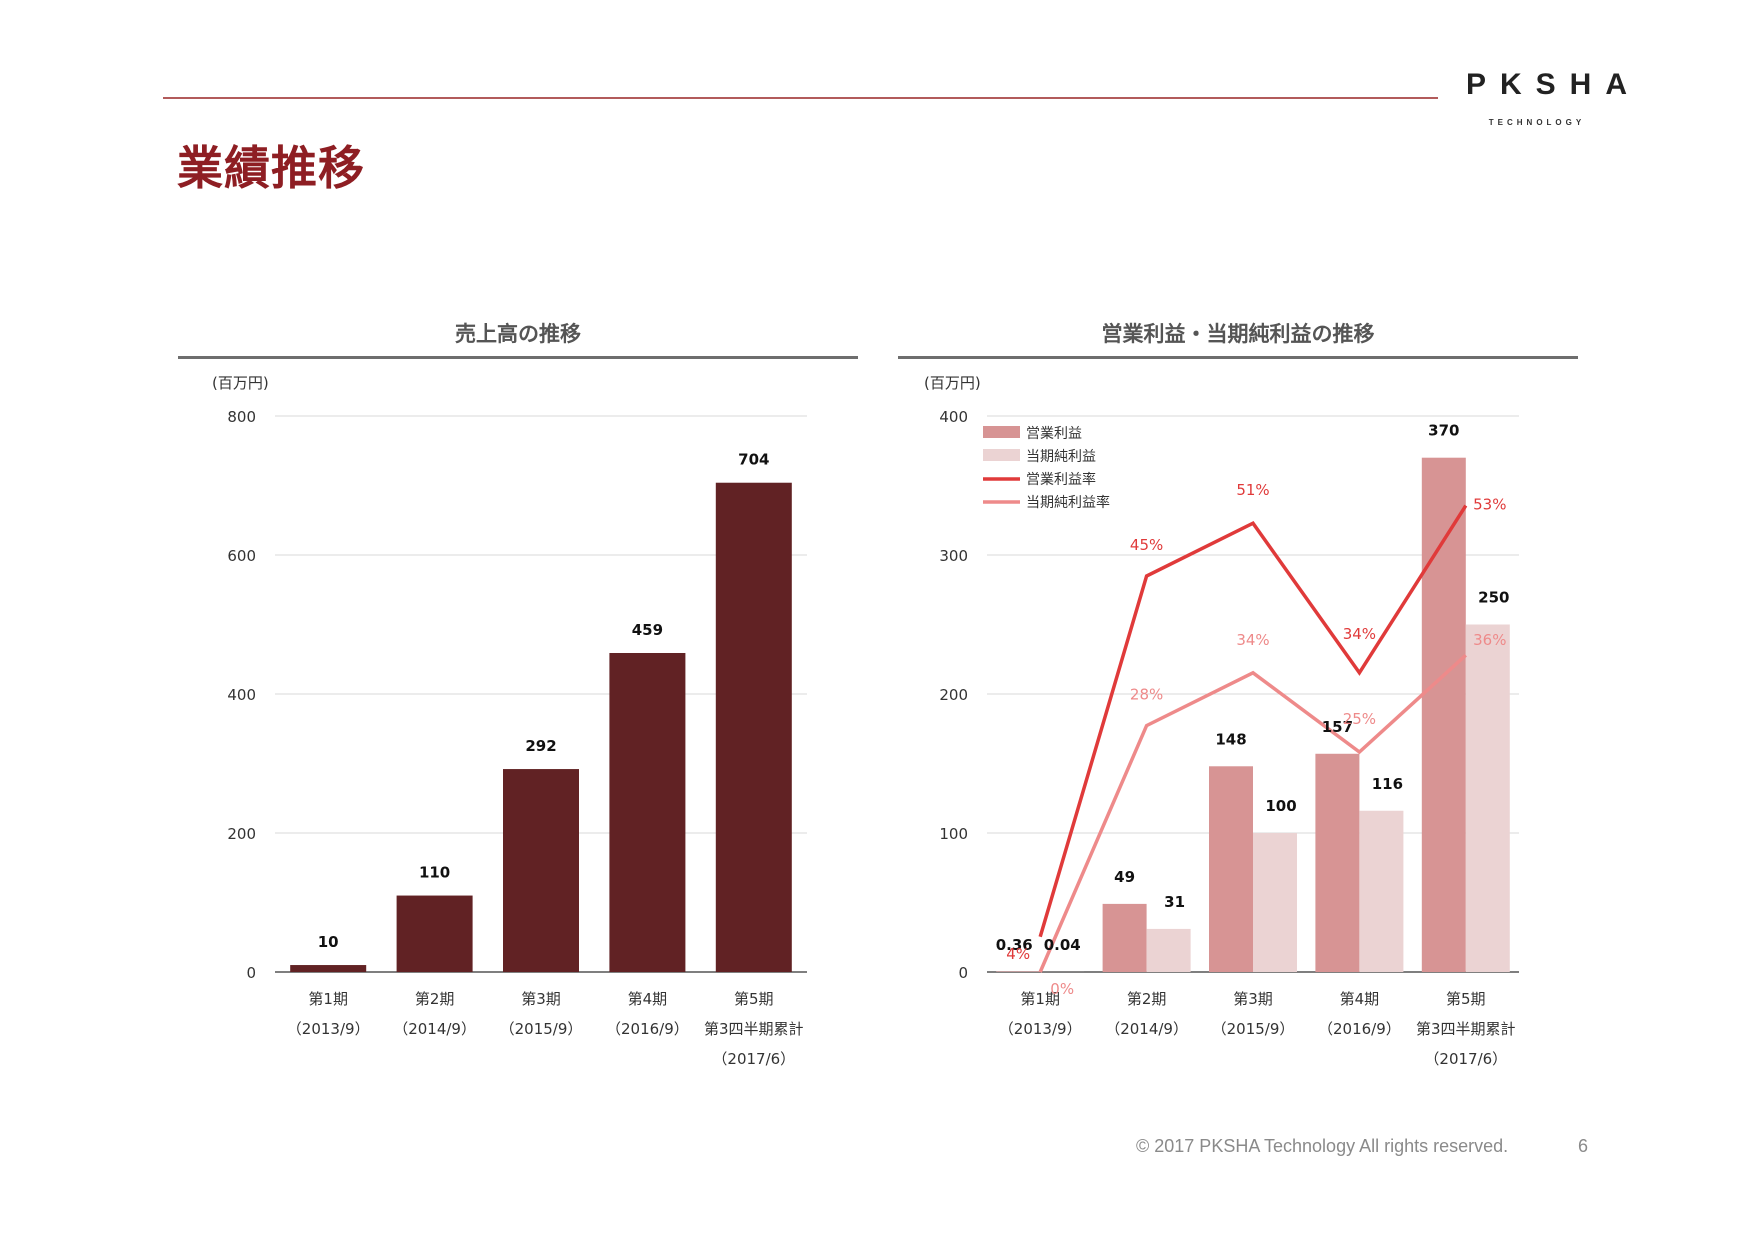  Describe the element at coordinates (952, 383) in the screenshot. I see `profit-y-unit-label: (百万円)` at that location.